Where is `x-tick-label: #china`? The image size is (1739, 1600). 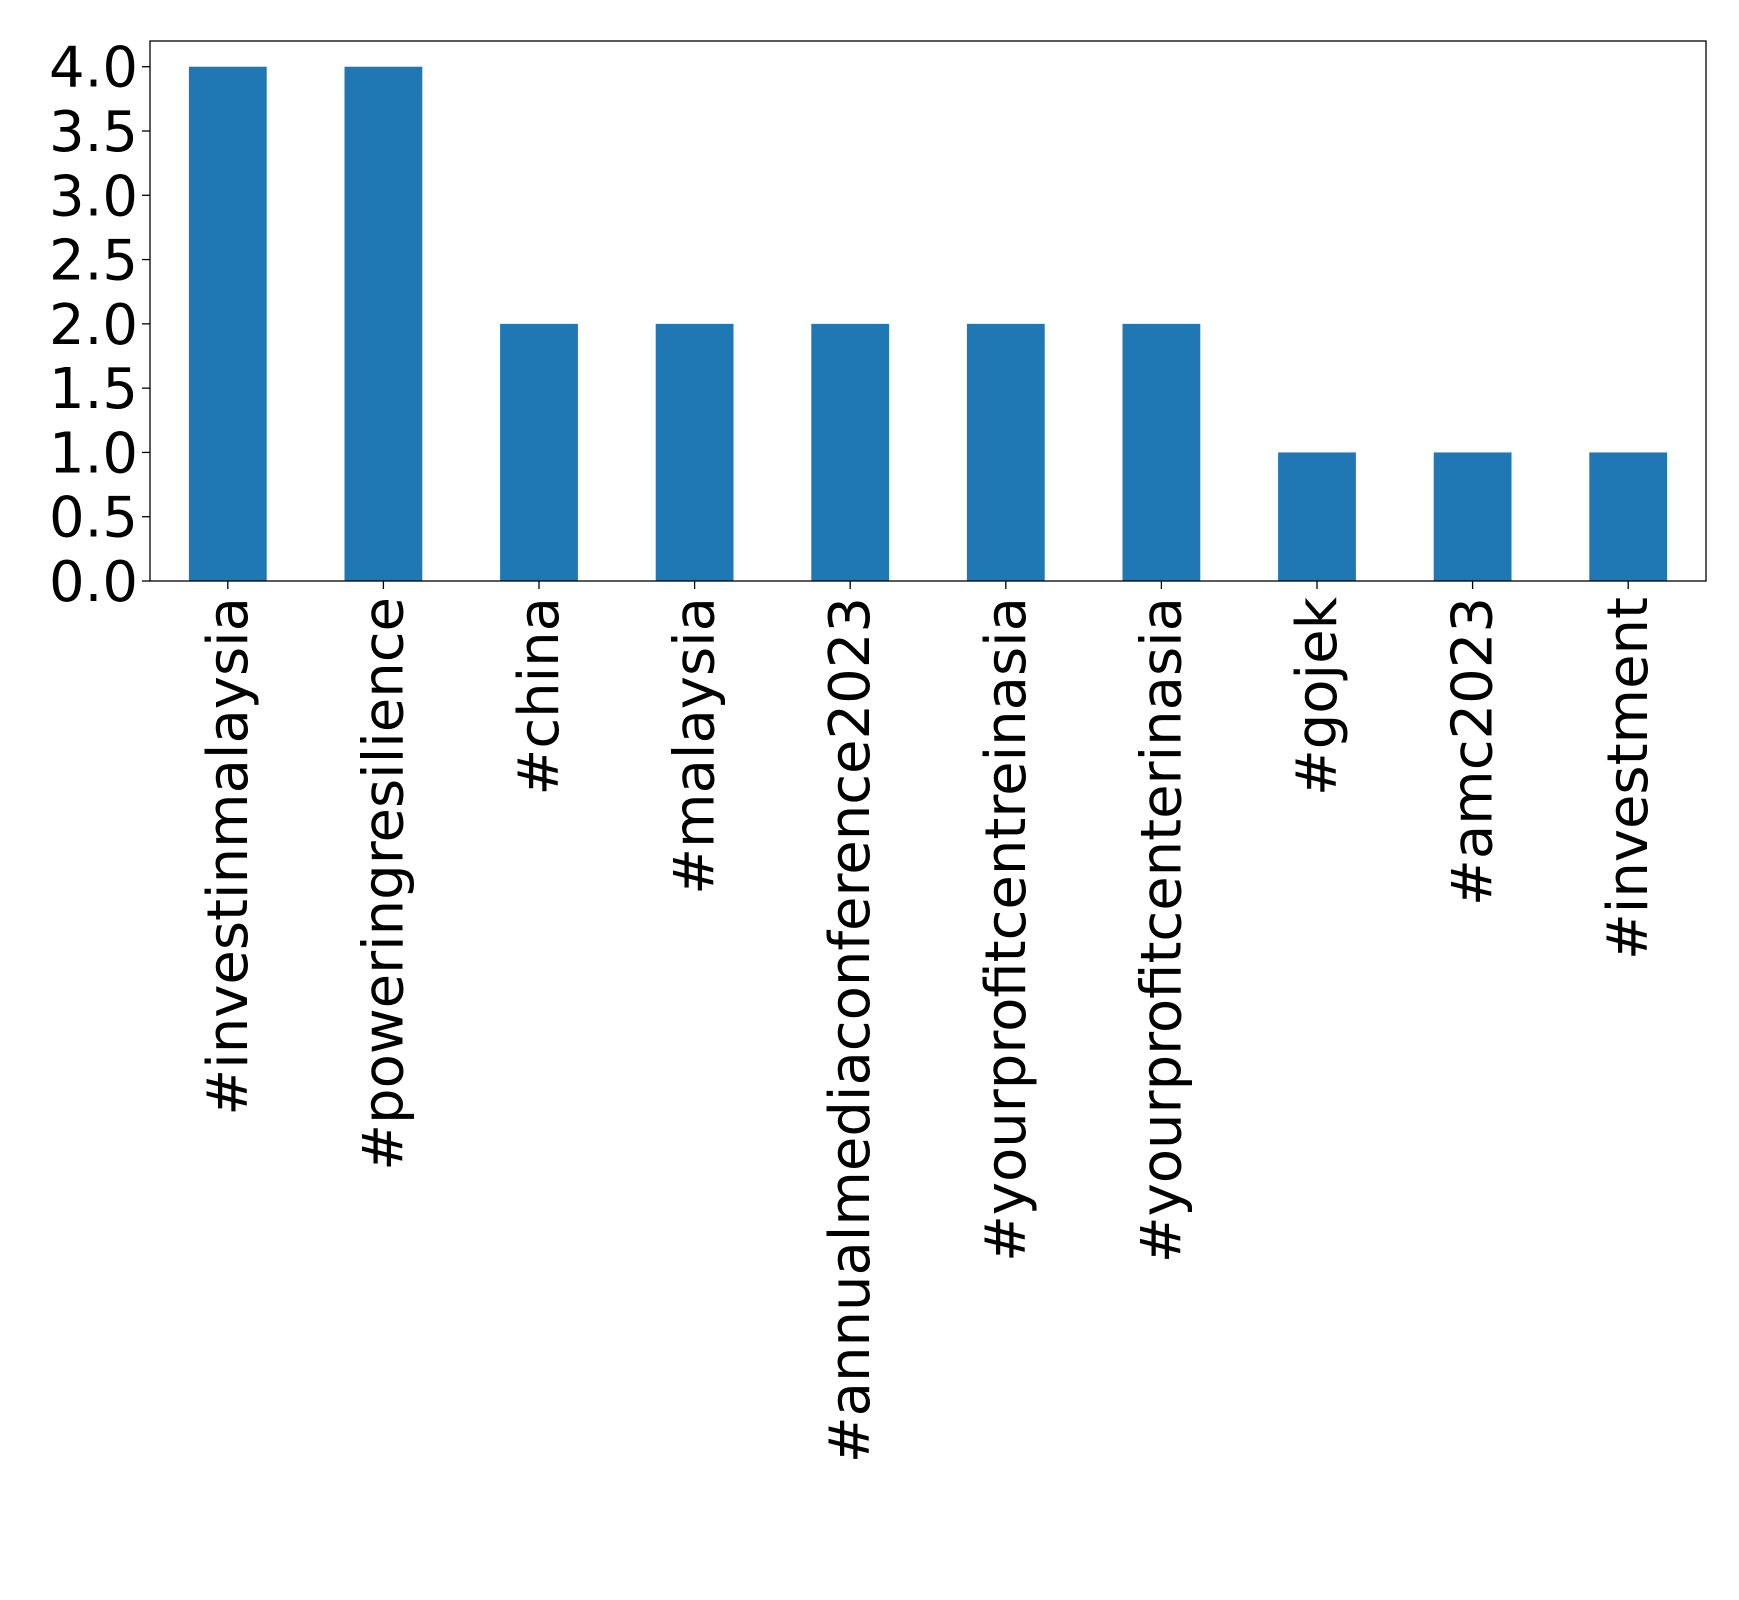
x-tick-label: #china is located at coordinates (539, 696).